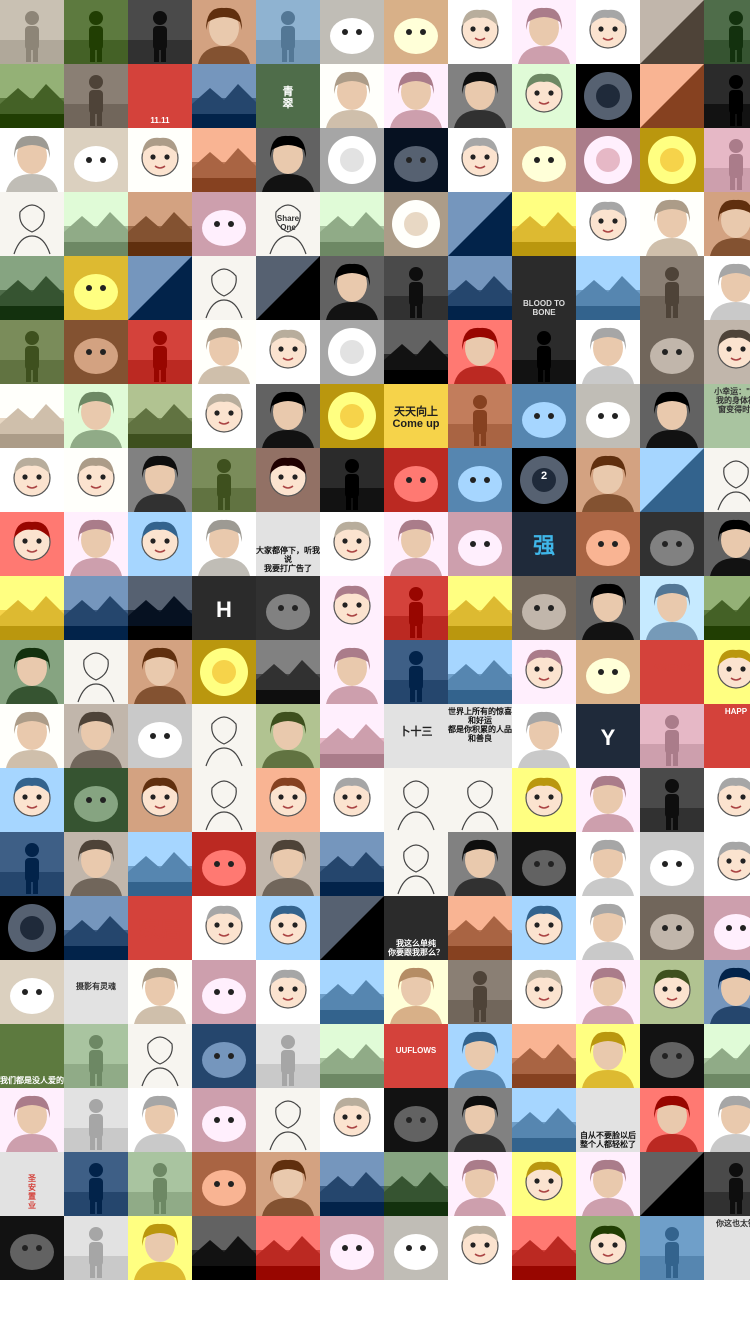 Image resolution: width=750 pixels, height=1334 pixels. What do you see at coordinates (288, 544) in the screenshot?
I see `avatar-tile: 大家都停下，听我说 我要打广告了` at bounding box center [288, 544].